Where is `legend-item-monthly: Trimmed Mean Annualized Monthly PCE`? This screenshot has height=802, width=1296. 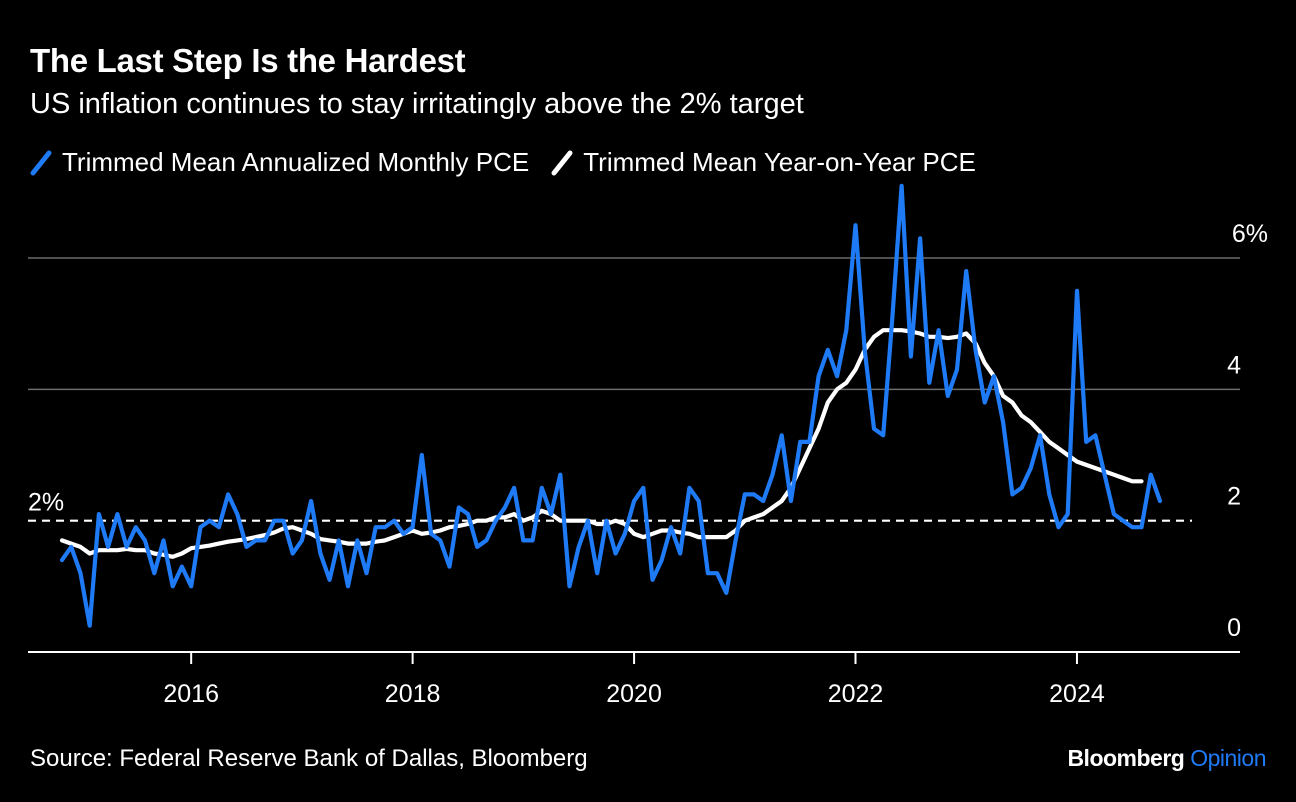 legend-item-monthly: Trimmed Mean Annualized Monthly PCE is located at coordinates (279, 162).